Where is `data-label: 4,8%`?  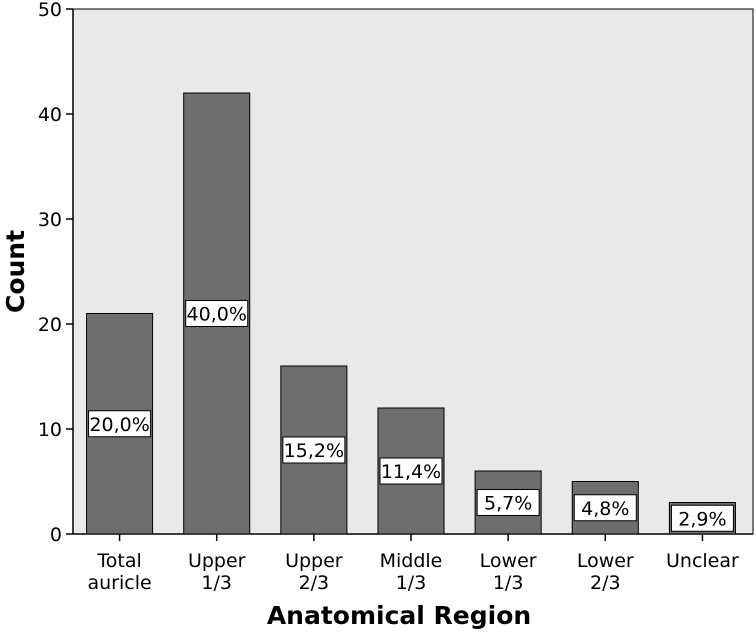 data-label: 4,8% is located at coordinates (605, 509).